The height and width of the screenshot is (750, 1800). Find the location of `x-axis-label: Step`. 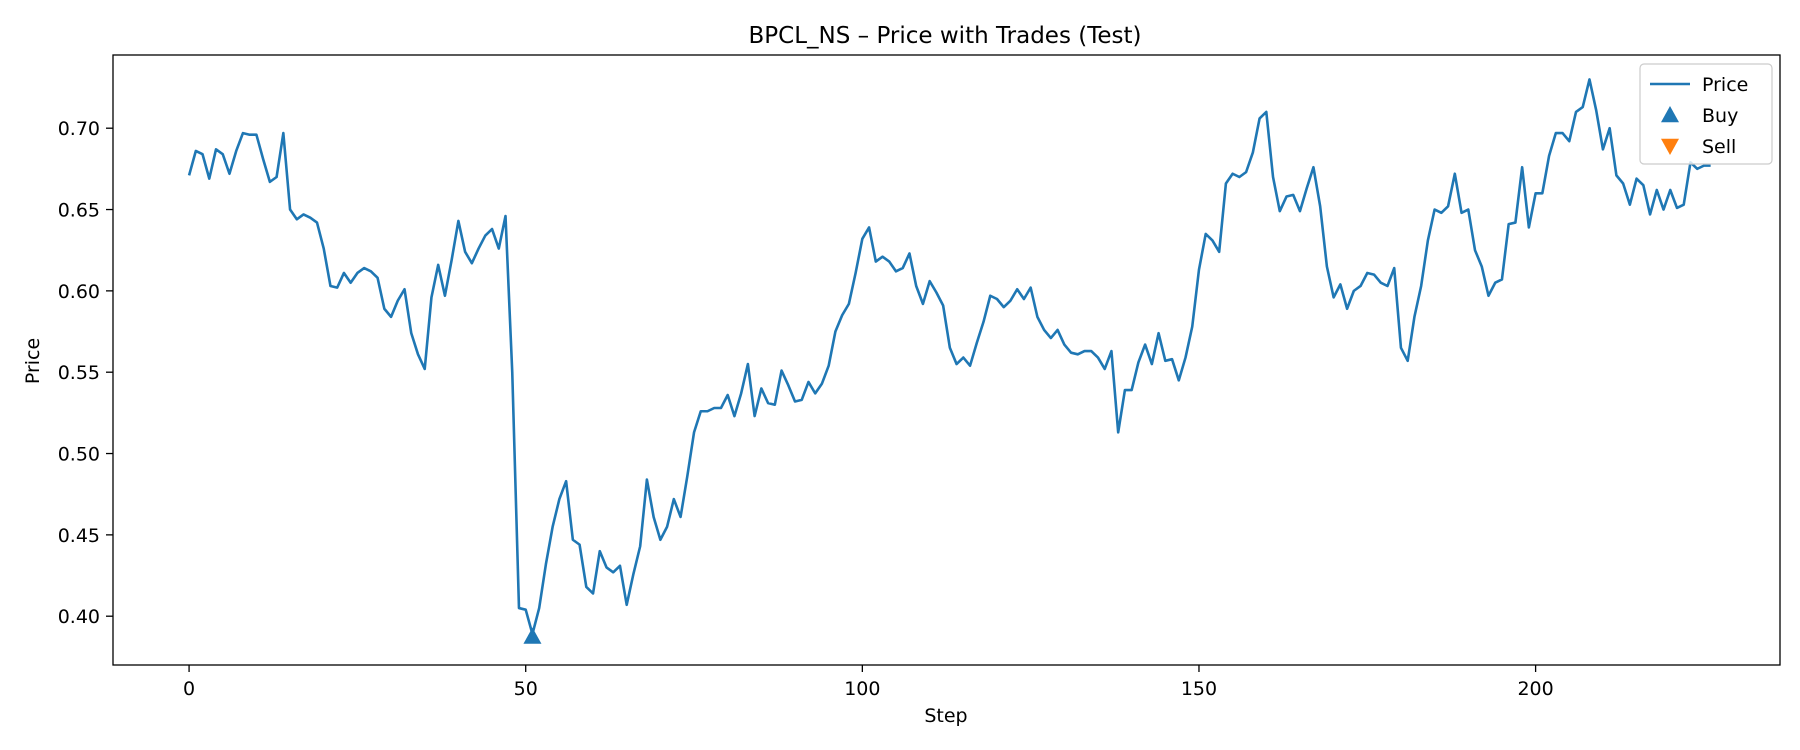

x-axis-label: Step is located at coordinates (945, 716).